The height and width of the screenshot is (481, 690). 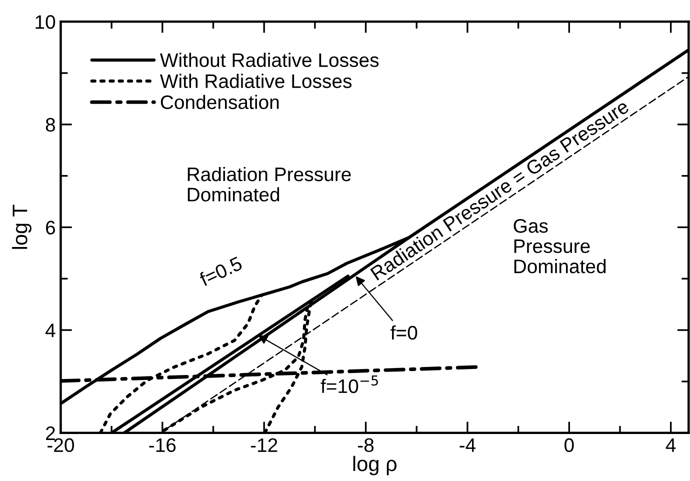 I want to click on x-tick-label: -4, so click(x=468, y=445).